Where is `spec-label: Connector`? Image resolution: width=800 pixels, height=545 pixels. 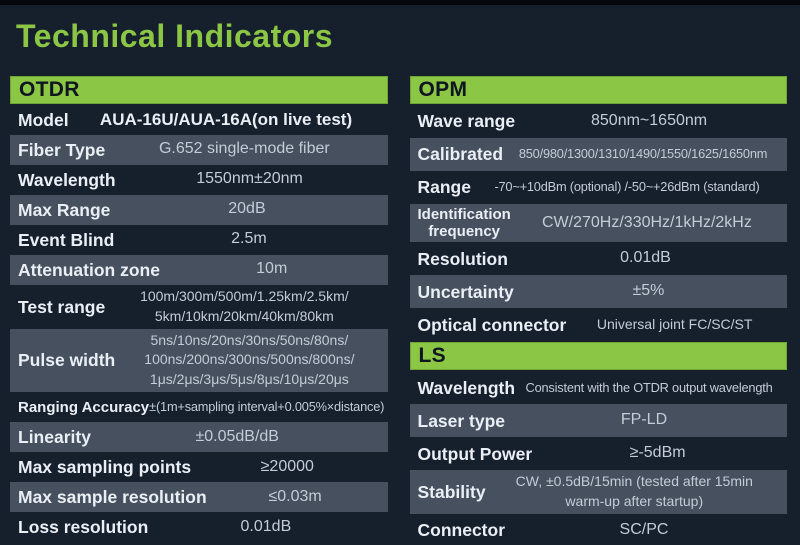
spec-label: Connector is located at coordinates (461, 530).